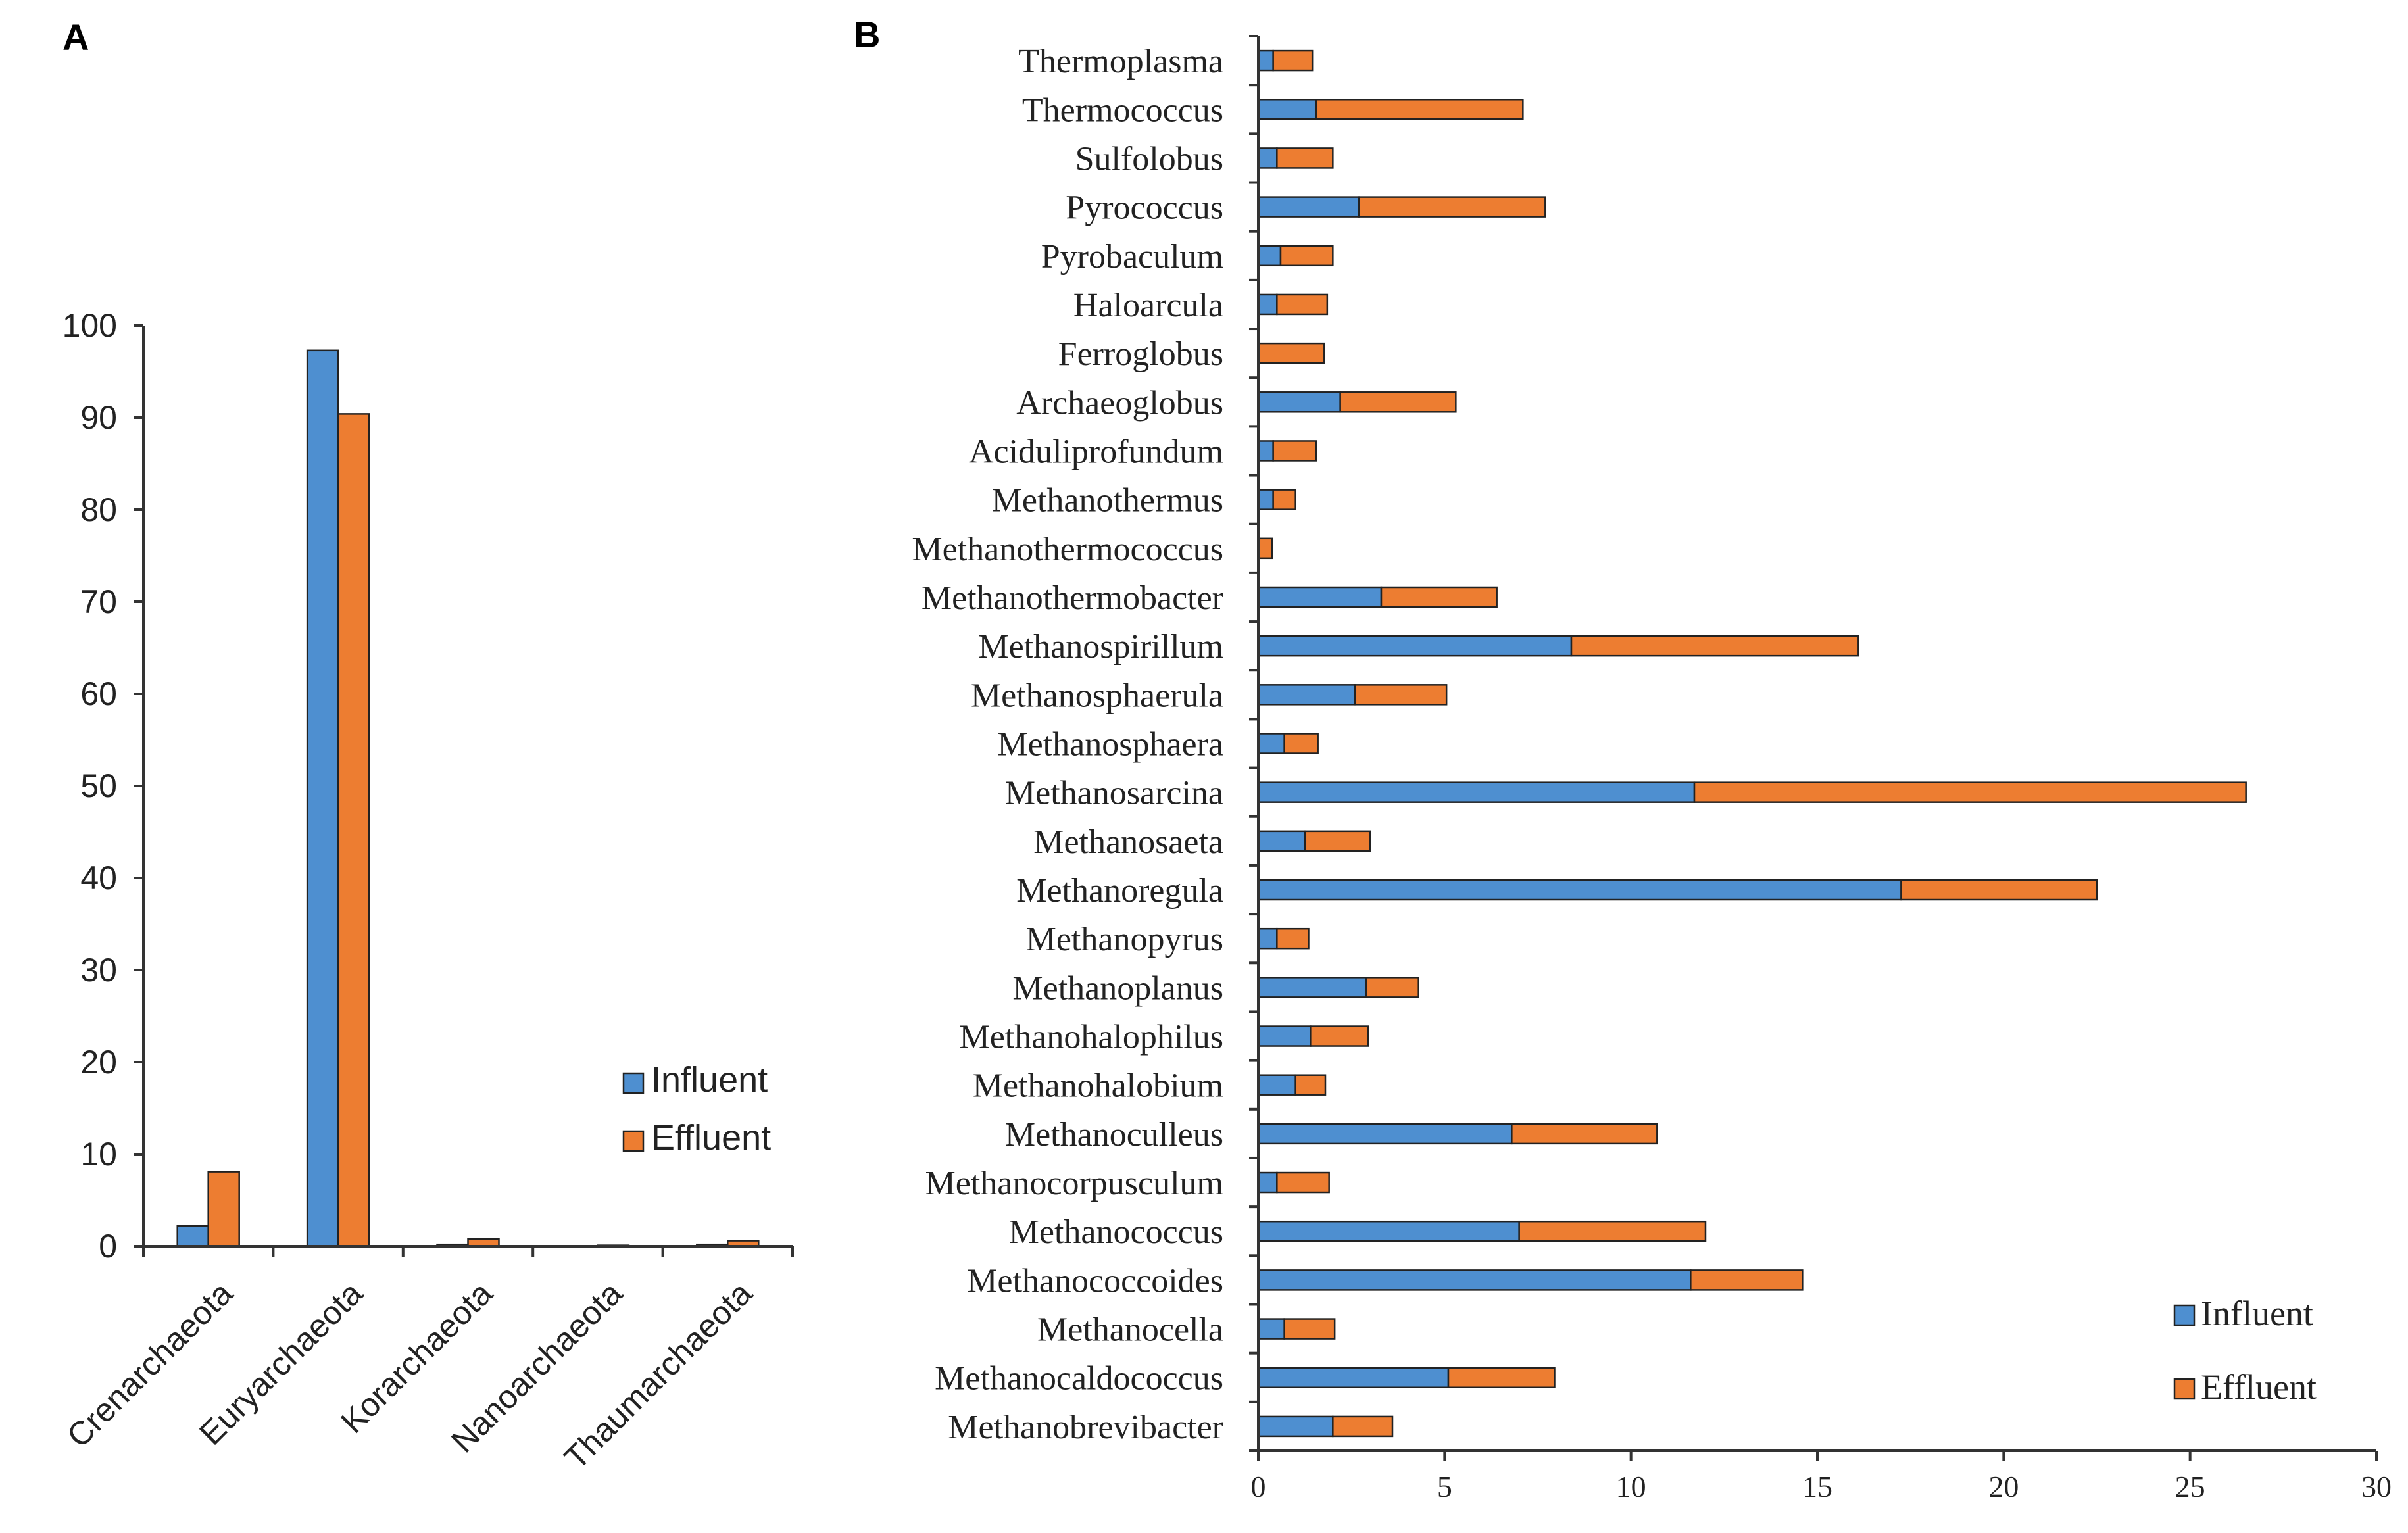 This screenshot has width=2408, height=1533. I want to click on panel-b-category-label: Methanococcoides, so click(1095, 1281).